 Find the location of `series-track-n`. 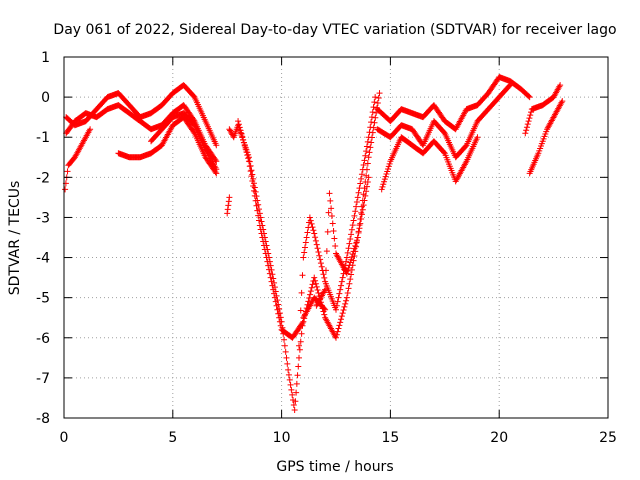

series-track-n is located at coordinates (543, 109).